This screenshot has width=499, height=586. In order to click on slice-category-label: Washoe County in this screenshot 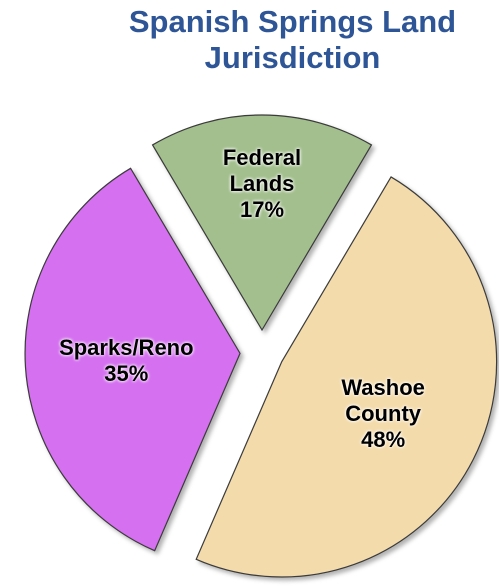, I will do `click(383, 400)`.